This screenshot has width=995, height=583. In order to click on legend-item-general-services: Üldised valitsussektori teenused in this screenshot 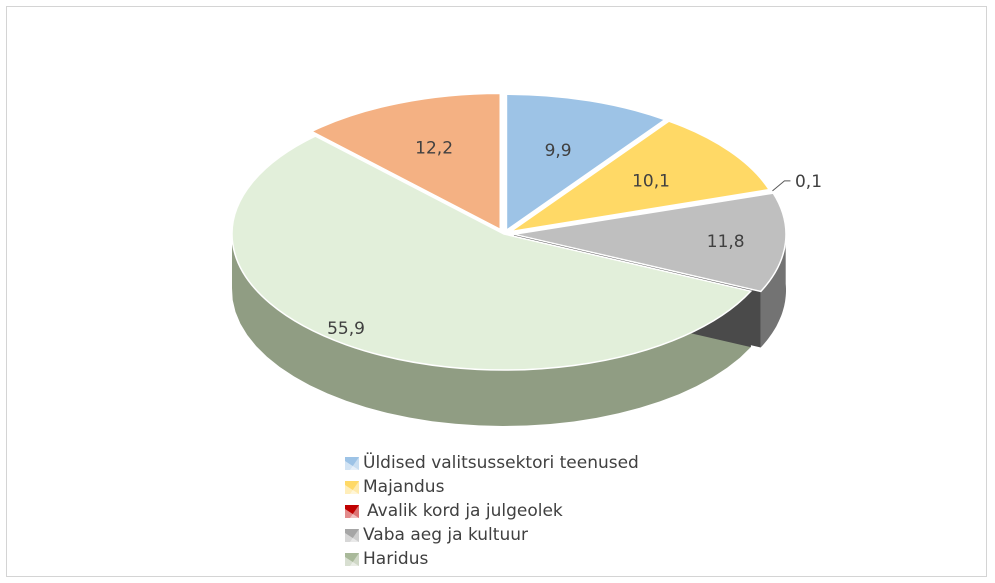, I will do `click(492, 463)`.